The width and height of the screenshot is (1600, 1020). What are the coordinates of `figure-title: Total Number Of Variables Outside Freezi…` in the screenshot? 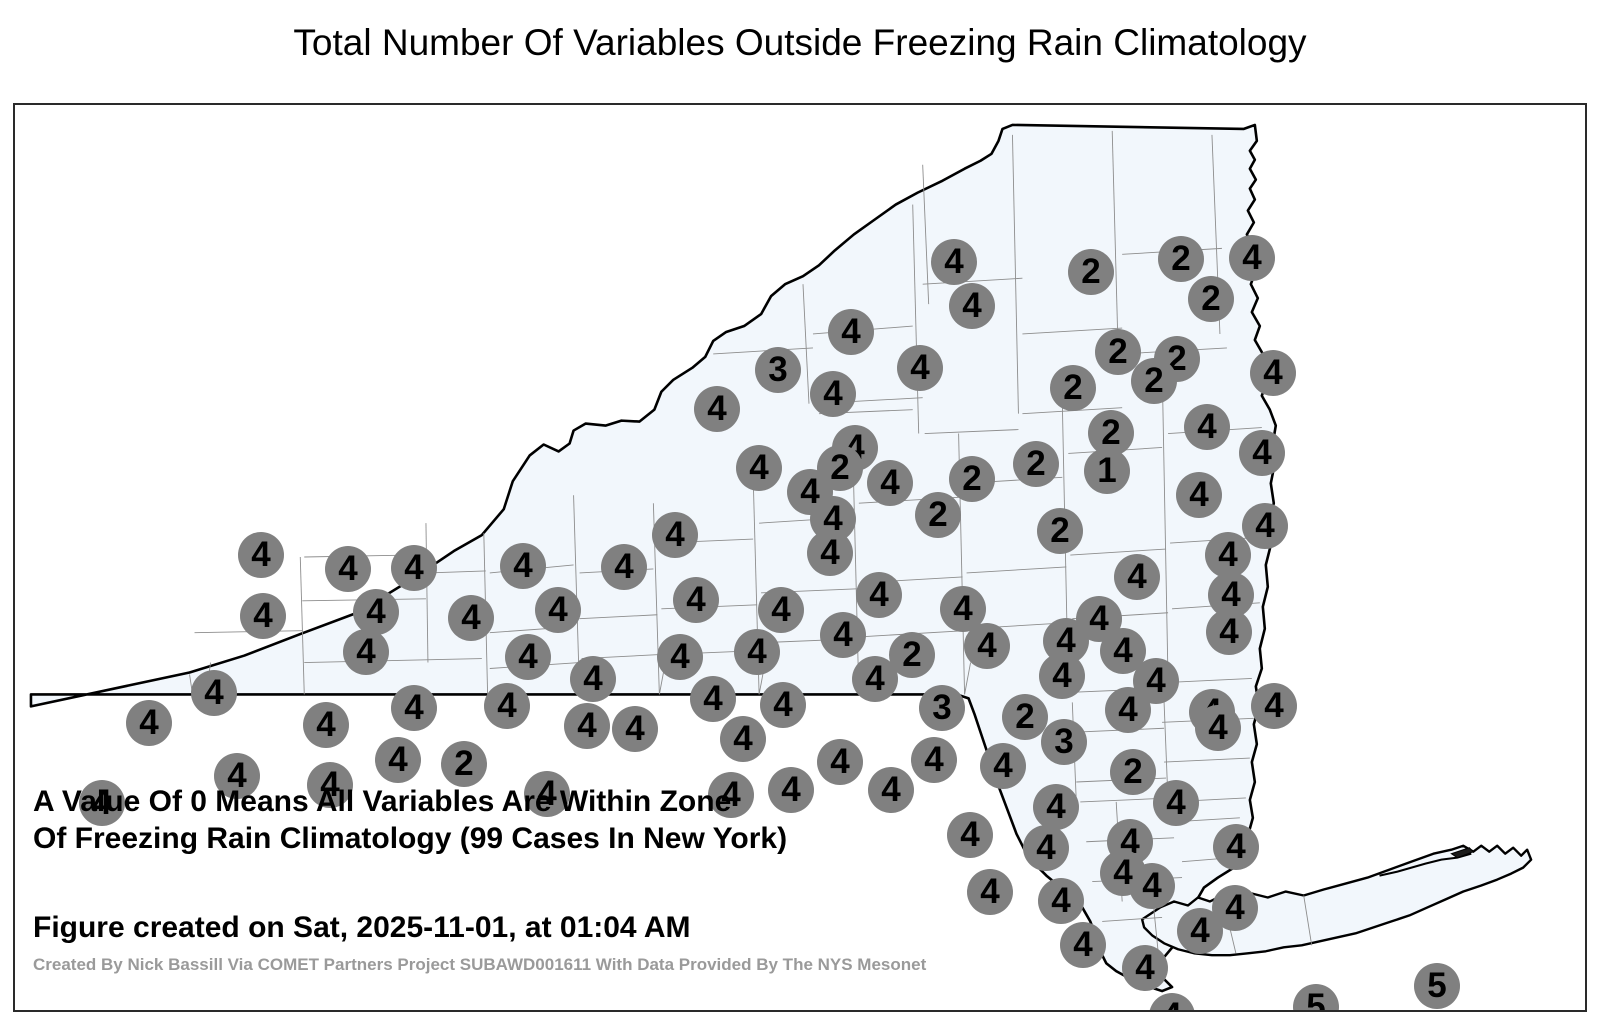 It's located at (800, 42).